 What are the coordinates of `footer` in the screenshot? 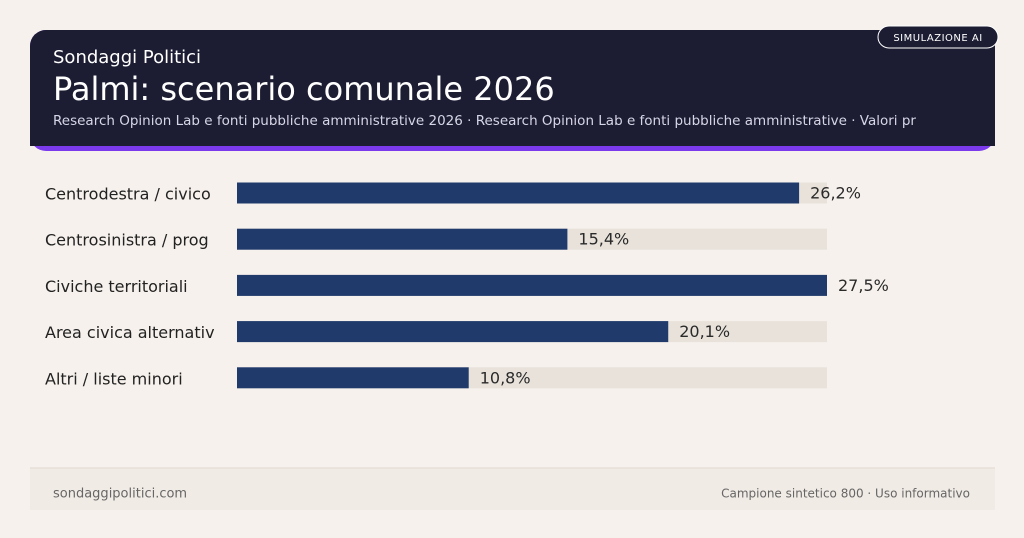 It's located at (512, 489).